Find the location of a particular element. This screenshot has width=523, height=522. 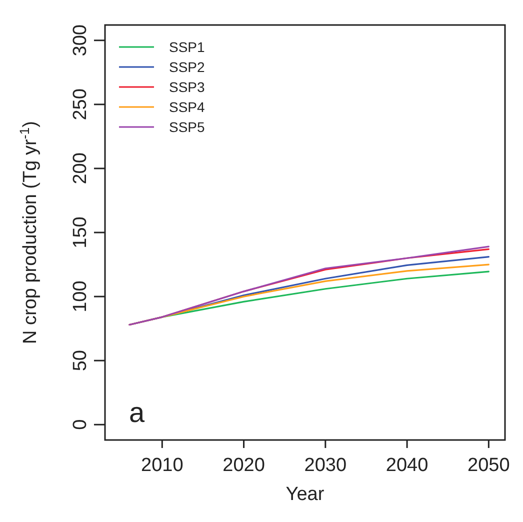

legend-label: SSP2 is located at coordinates (187, 67).